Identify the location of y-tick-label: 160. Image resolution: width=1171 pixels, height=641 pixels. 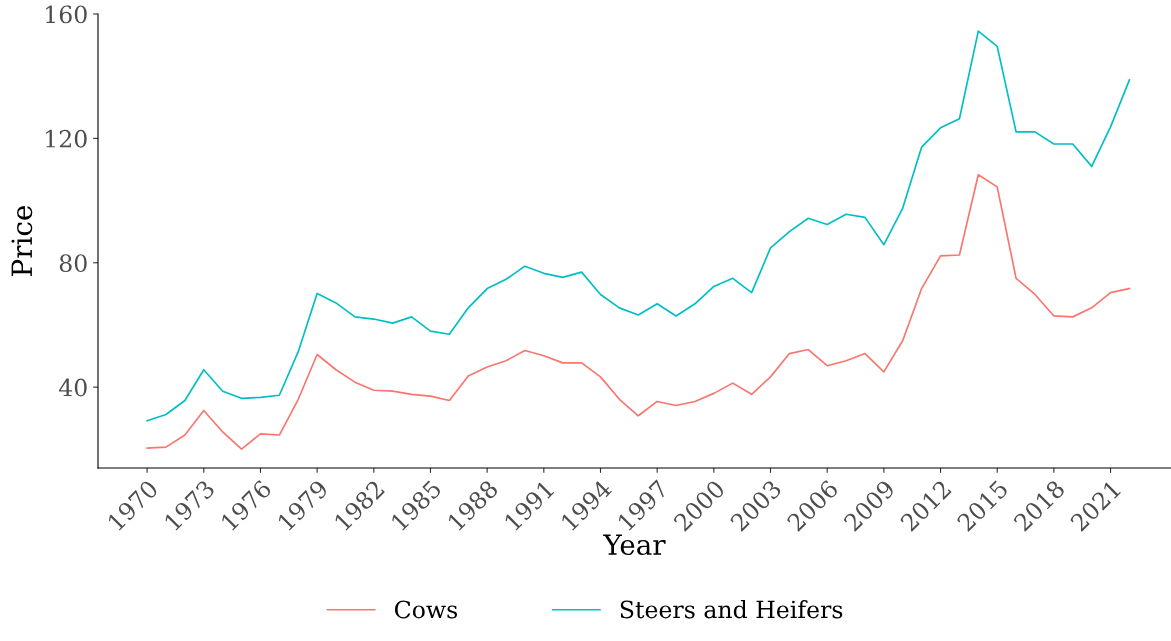
(66, 14).